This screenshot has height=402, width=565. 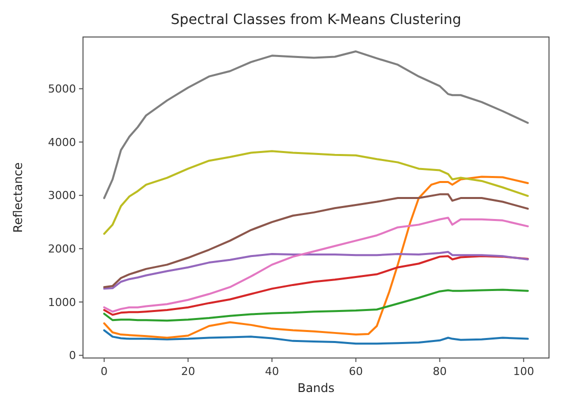 What do you see at coordinates (18, 197) in the screenshot?
I see `y-axis-title: Reflectance` at bounding box center [18, 197].